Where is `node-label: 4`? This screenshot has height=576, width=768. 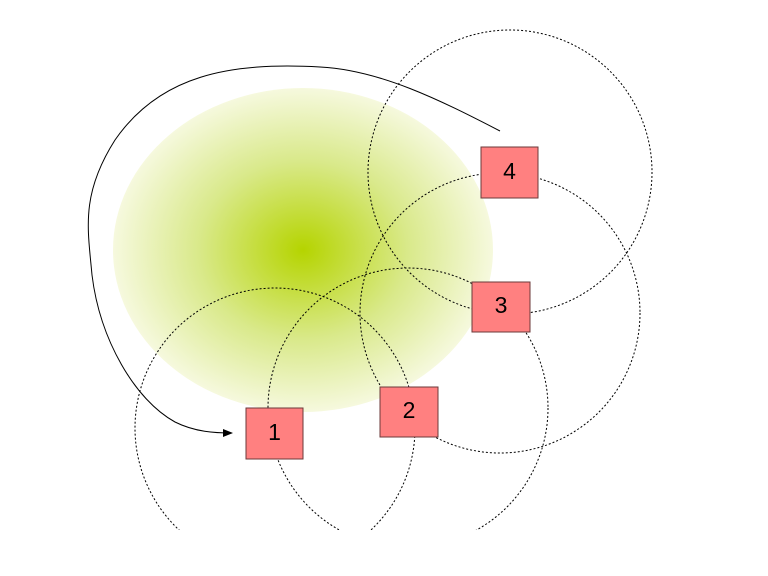 node-label: 4 is located at coordinates (509, 171).